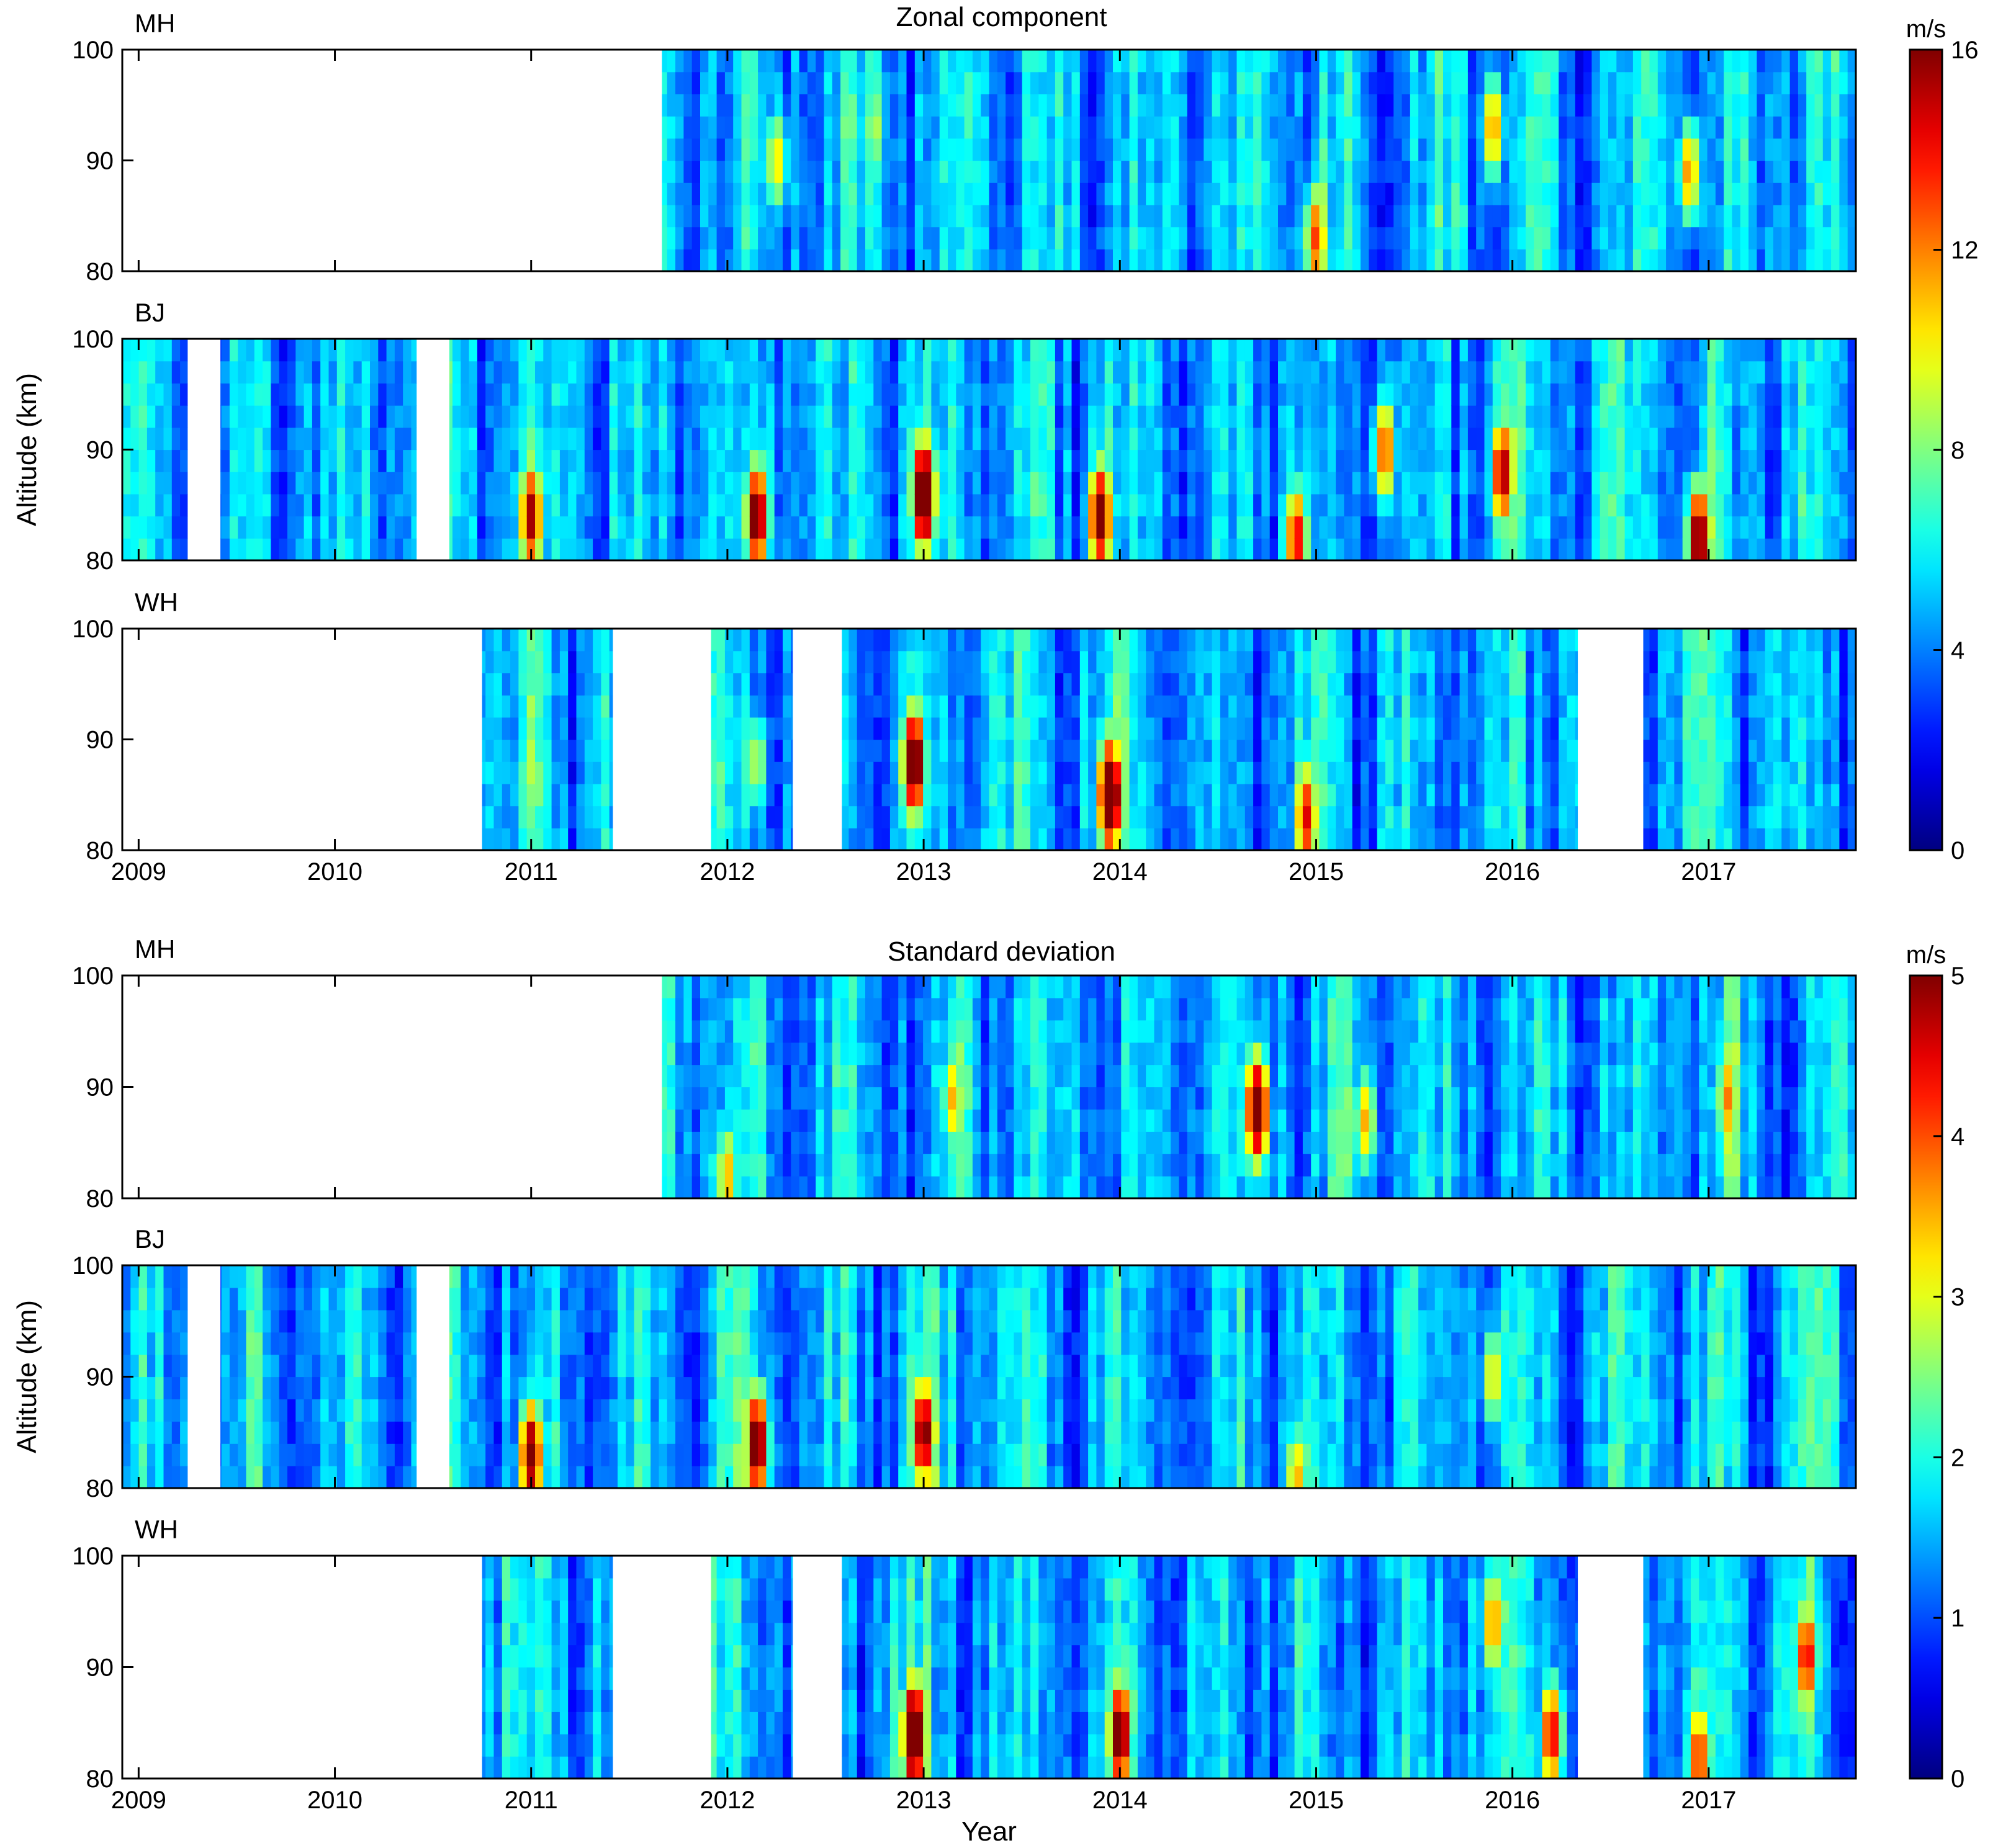 The width and height of the screenshot is (2016, 1848). I want to click on colorbar-scale, so click(1926, 1377).